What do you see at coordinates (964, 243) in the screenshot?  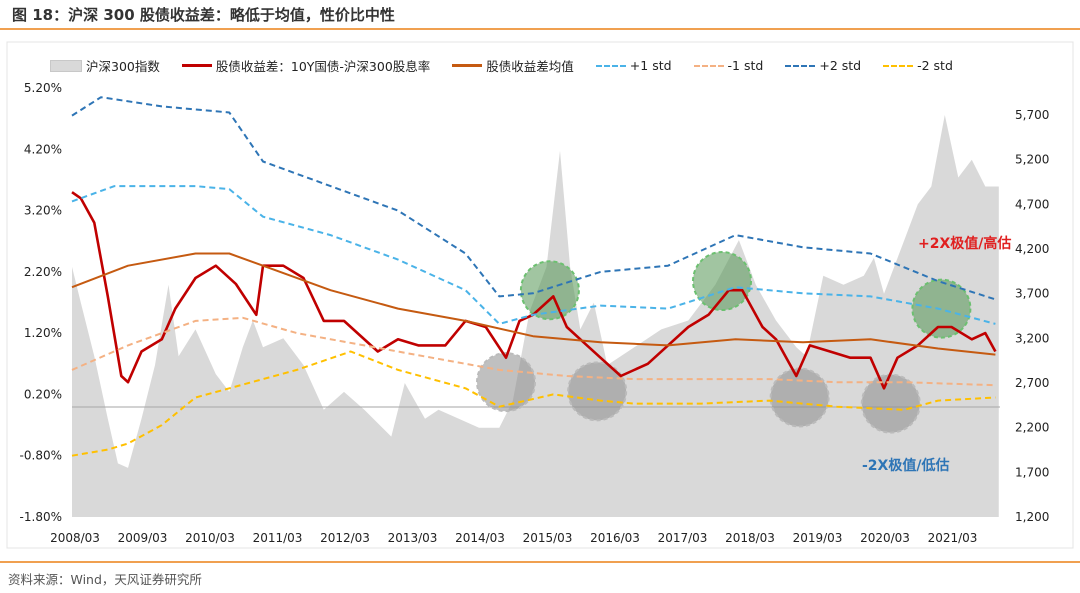 I see `annotation-overvalued: +2X极值/高估` at bounding box center [964, 243].